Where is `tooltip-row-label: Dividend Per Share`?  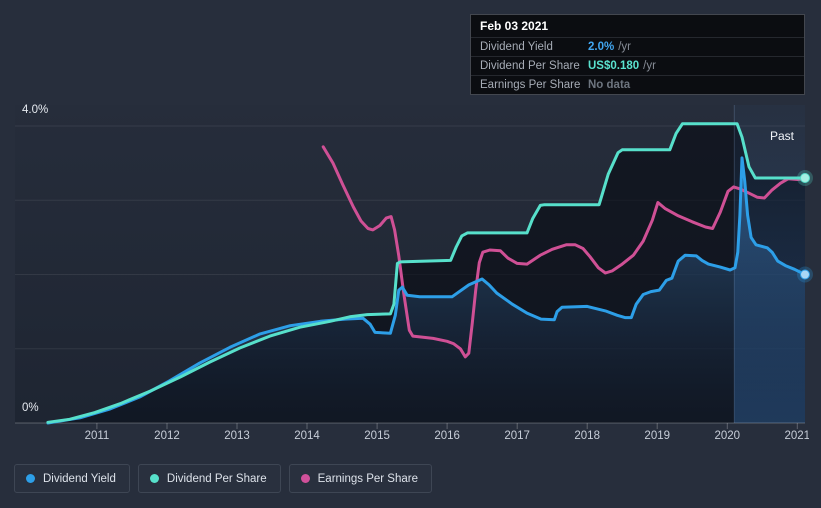
tooltip-row-label: Dividend Per Share is located at coordinates (530, 66).